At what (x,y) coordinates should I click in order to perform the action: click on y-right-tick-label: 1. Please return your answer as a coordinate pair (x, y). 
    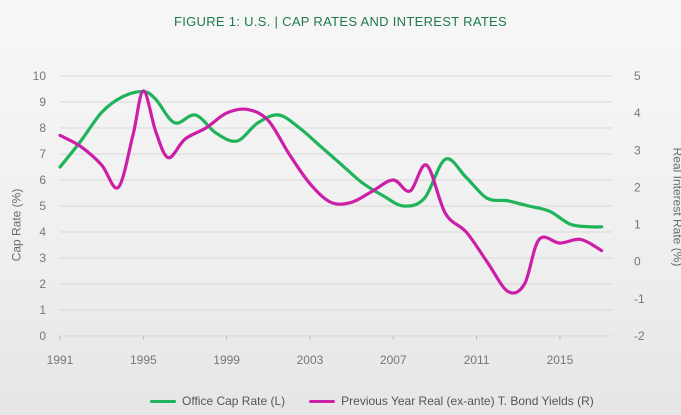
    Looking at the image, I should click on (637, 225).